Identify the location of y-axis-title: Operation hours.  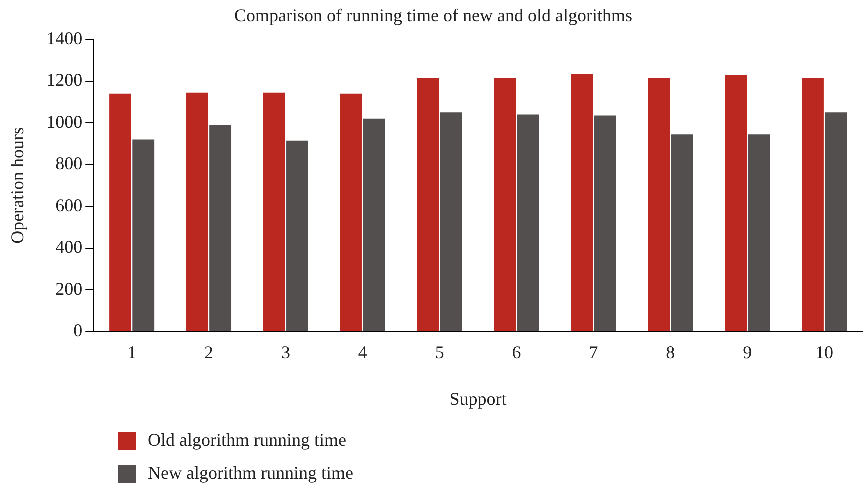
(18, 185).